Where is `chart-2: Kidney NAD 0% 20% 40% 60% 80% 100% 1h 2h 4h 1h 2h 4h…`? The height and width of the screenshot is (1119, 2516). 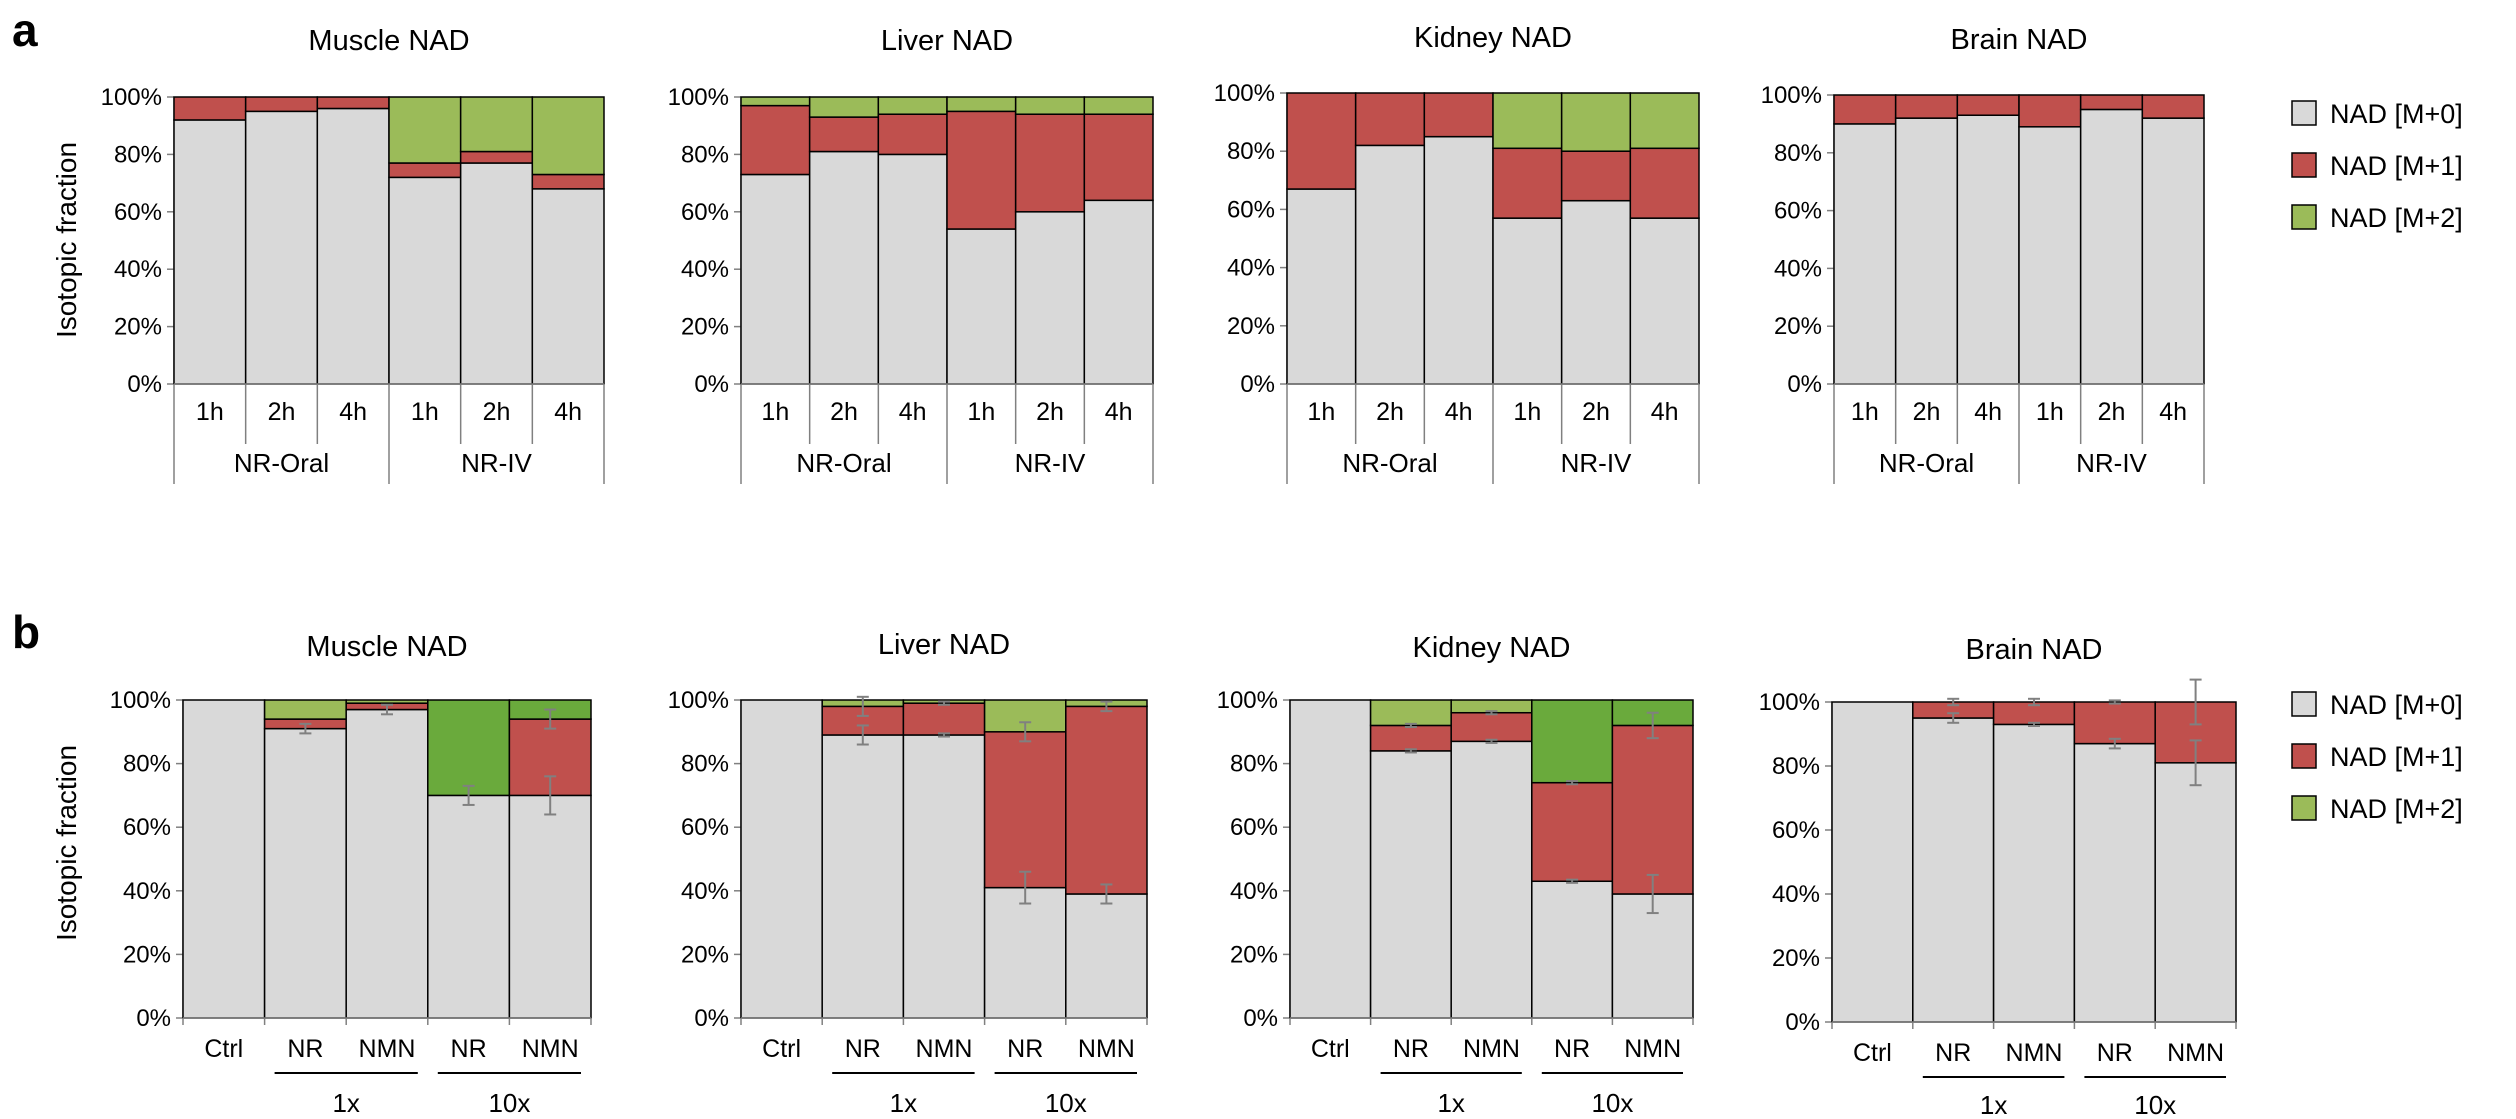 chart-2: Kidney NAD 0% 20% 40% 60% 80% 100% 1h 2h 4h 1h 2h 4h… is located at coordinates (1457, 253).